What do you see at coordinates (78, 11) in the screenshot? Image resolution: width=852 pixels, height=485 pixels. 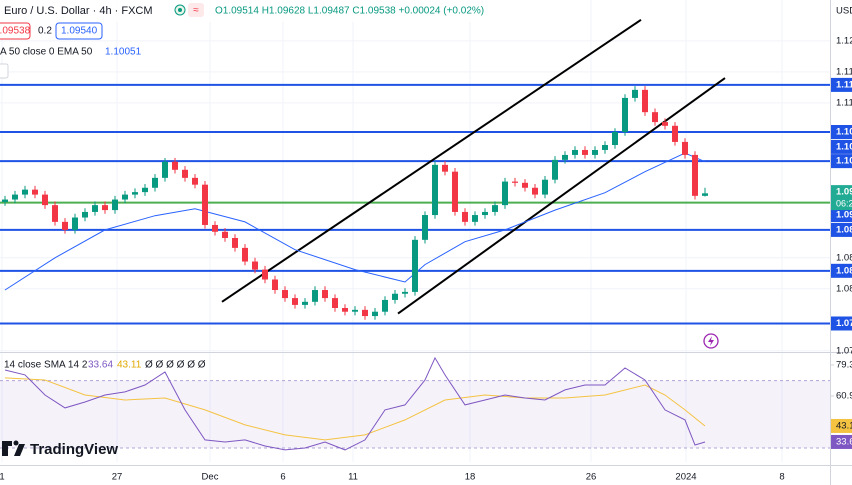 I see `symbol-title: Euro / U.S. Dollar · 4h · FXCM` at bounding box center [78, 11].